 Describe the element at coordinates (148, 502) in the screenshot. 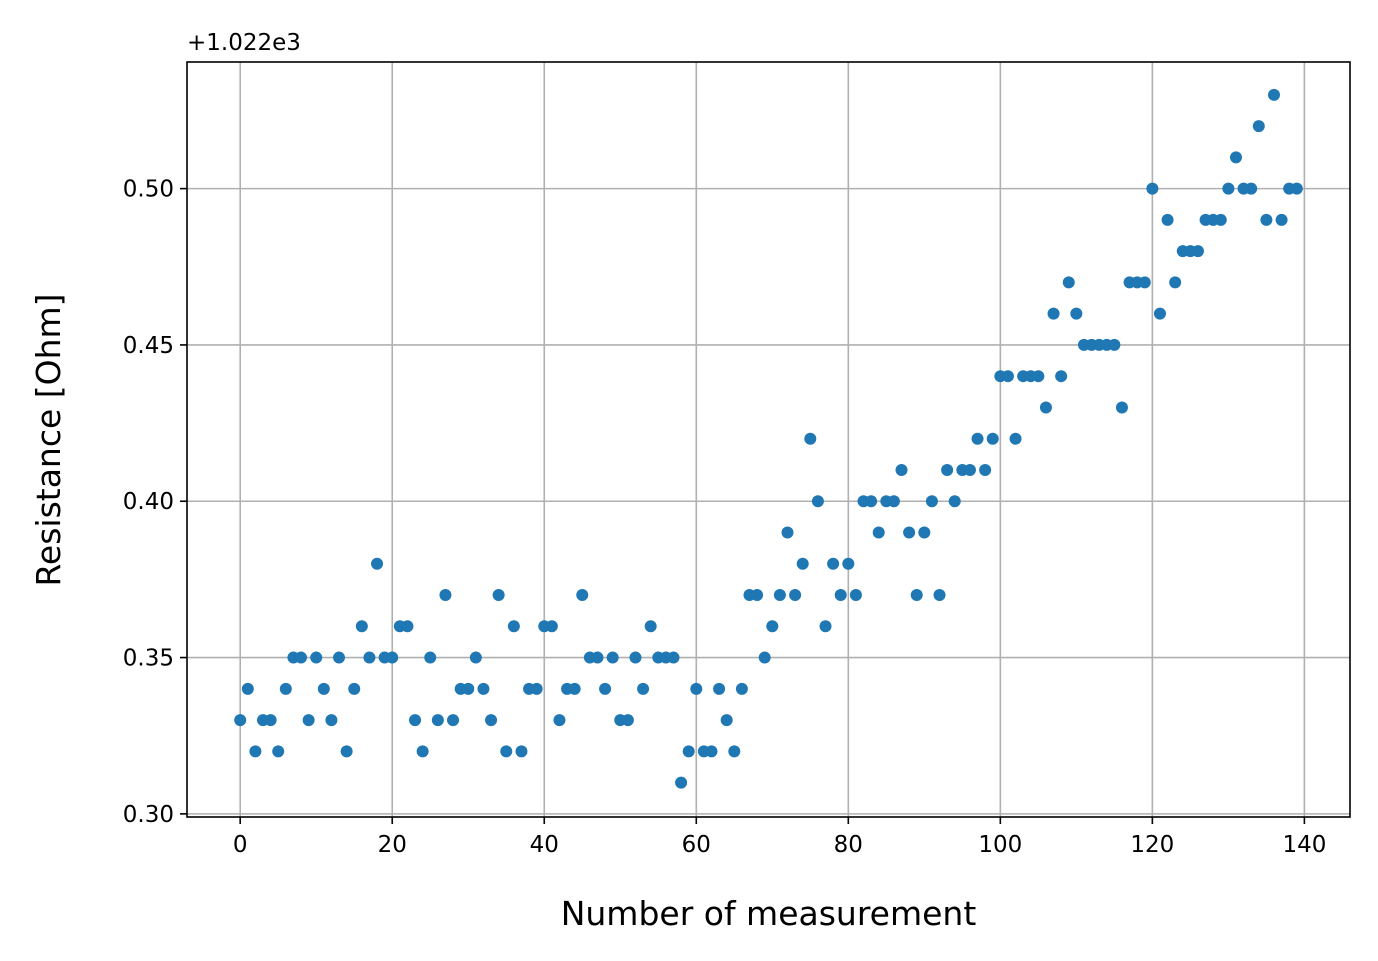

I see `y-tick-label: 0.40` at that location.